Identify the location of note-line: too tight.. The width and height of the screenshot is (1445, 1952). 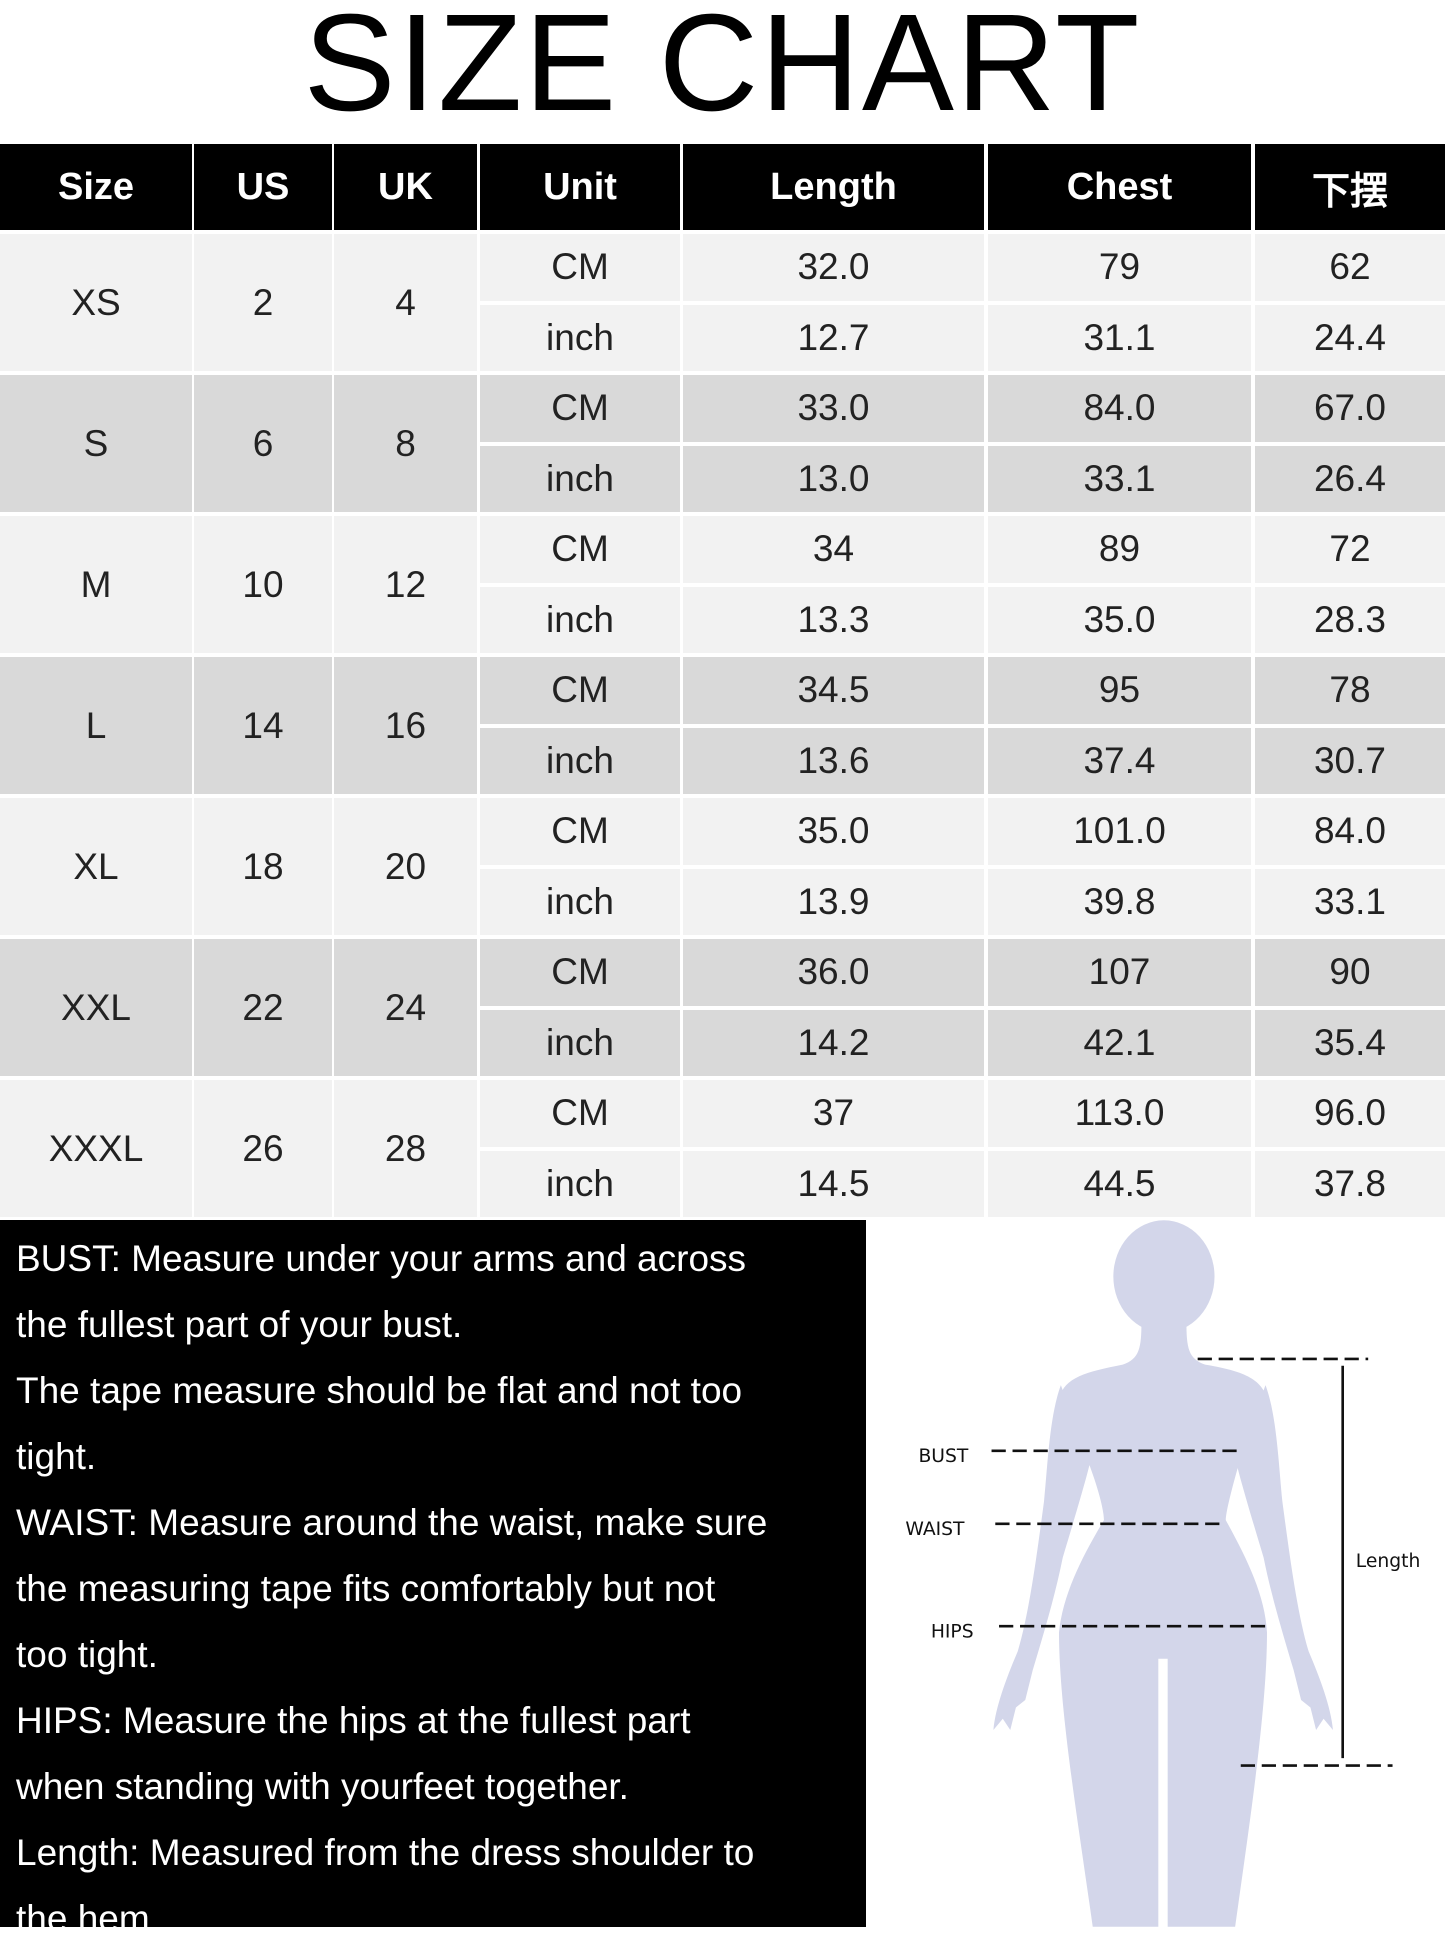
(87, 1654).